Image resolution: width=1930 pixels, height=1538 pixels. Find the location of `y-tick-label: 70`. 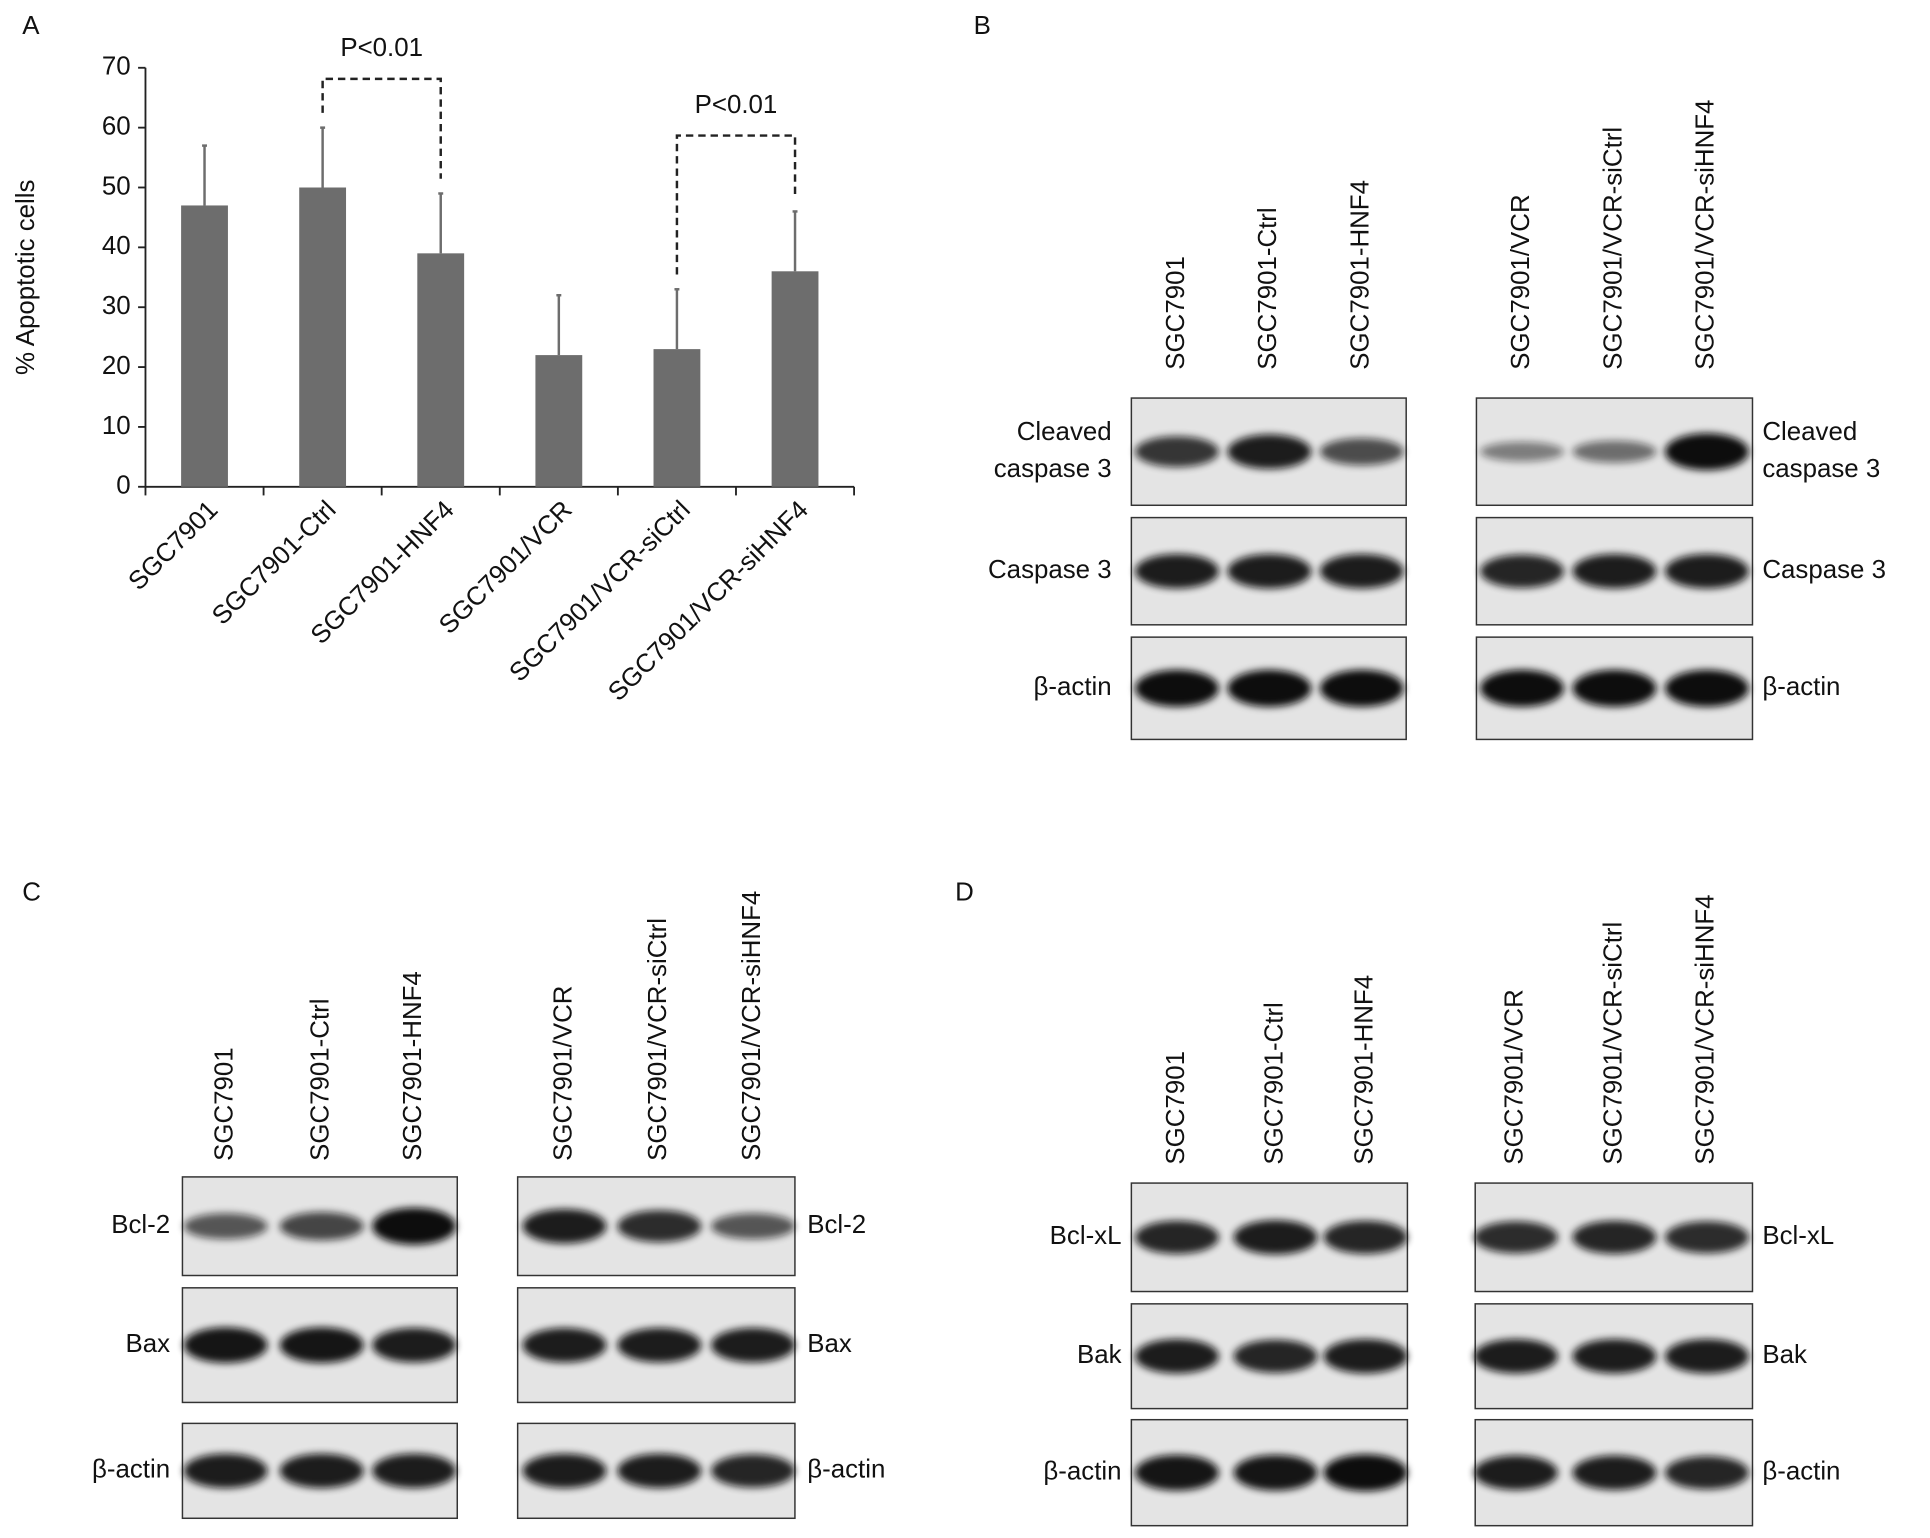

y-tick-label: 70 is located at coordinates (116, 67).